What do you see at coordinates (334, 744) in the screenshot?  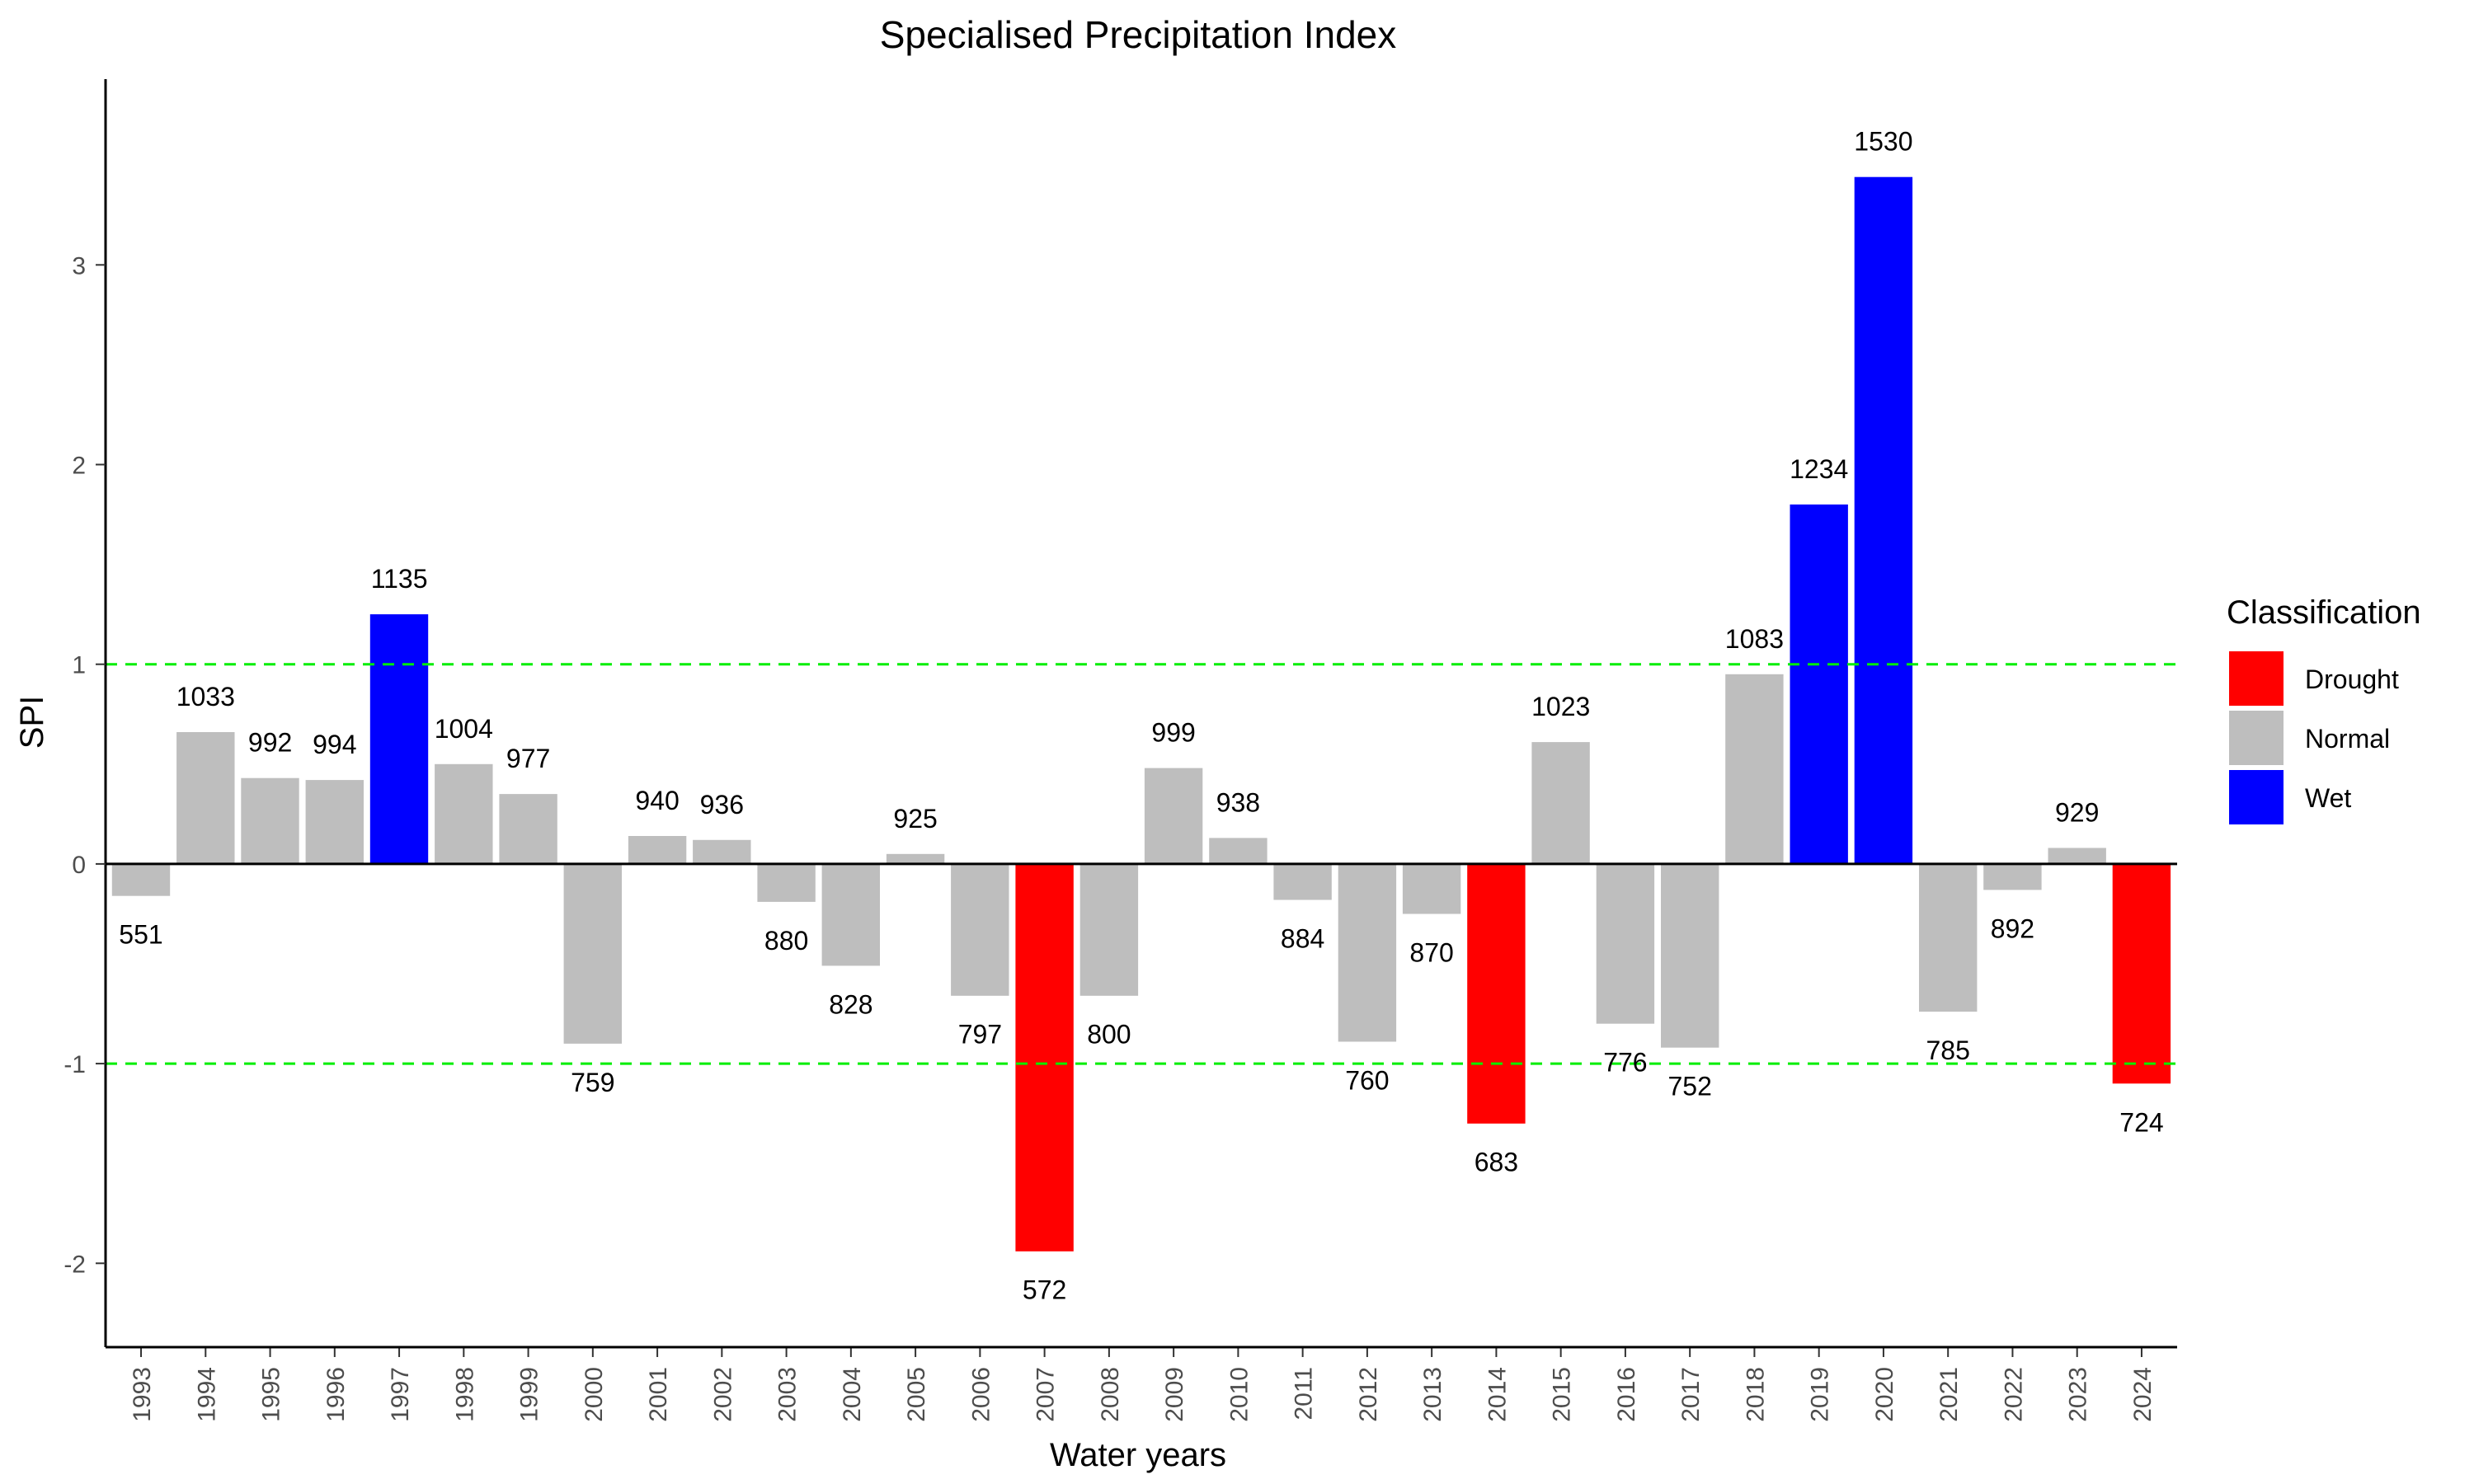 I see `bar-label-1996: 994` at bounding box center [334, 744].